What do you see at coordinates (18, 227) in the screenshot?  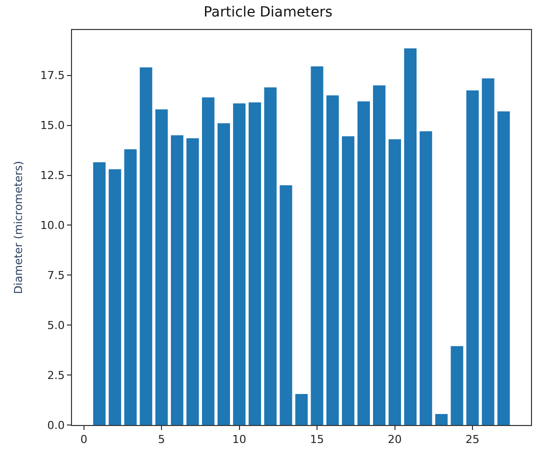 I see `y-axis-title: Diameter (micrometers)` at bounding box center [18, 227].